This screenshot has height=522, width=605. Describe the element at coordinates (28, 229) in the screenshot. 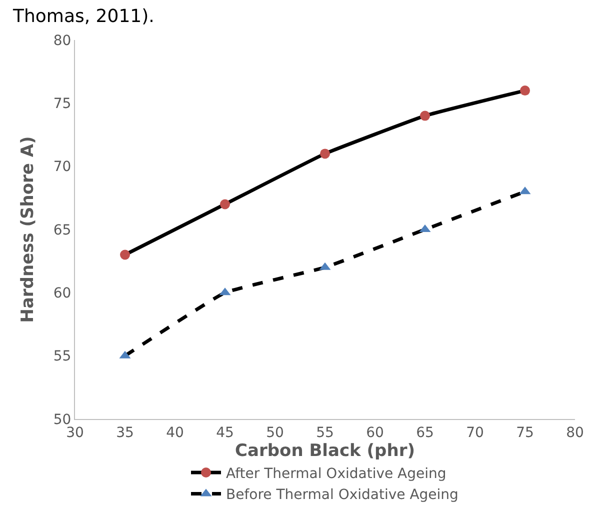

I see `y-axis-title: Hardness (Shore A)` at that location.